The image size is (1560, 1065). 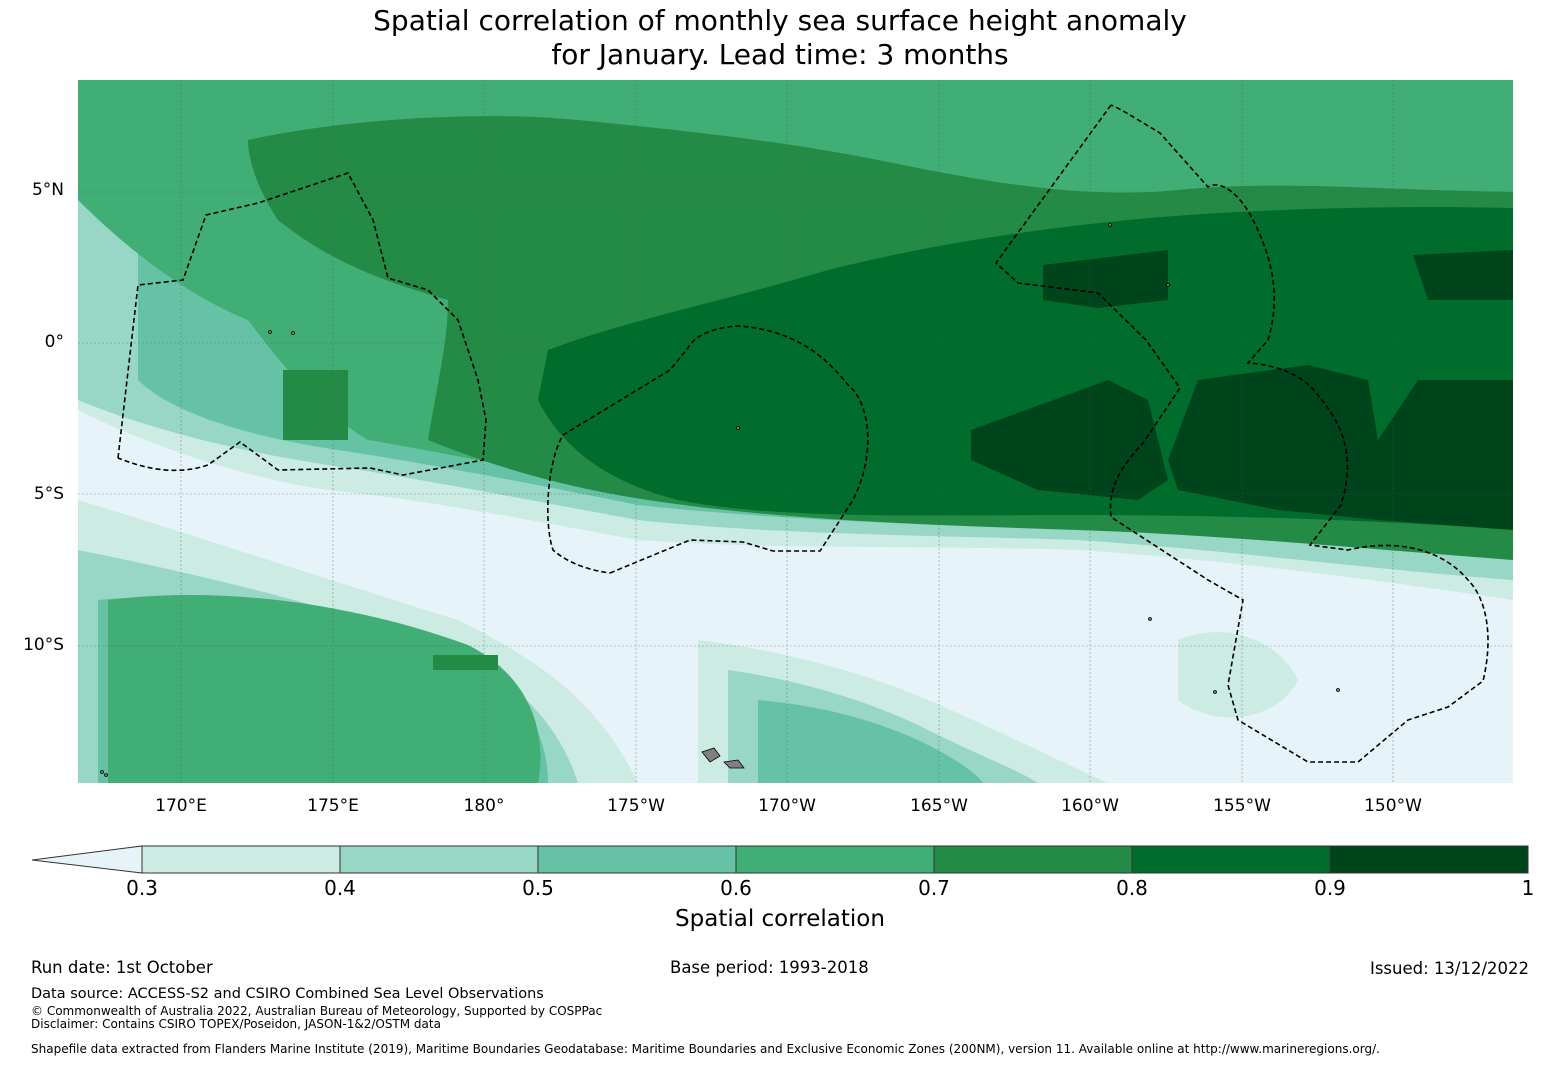 What do you see at coordinates (43, 645) in the screenshot?
I see `lat-label-10s: 10°S` at bounding box center [43, 645].